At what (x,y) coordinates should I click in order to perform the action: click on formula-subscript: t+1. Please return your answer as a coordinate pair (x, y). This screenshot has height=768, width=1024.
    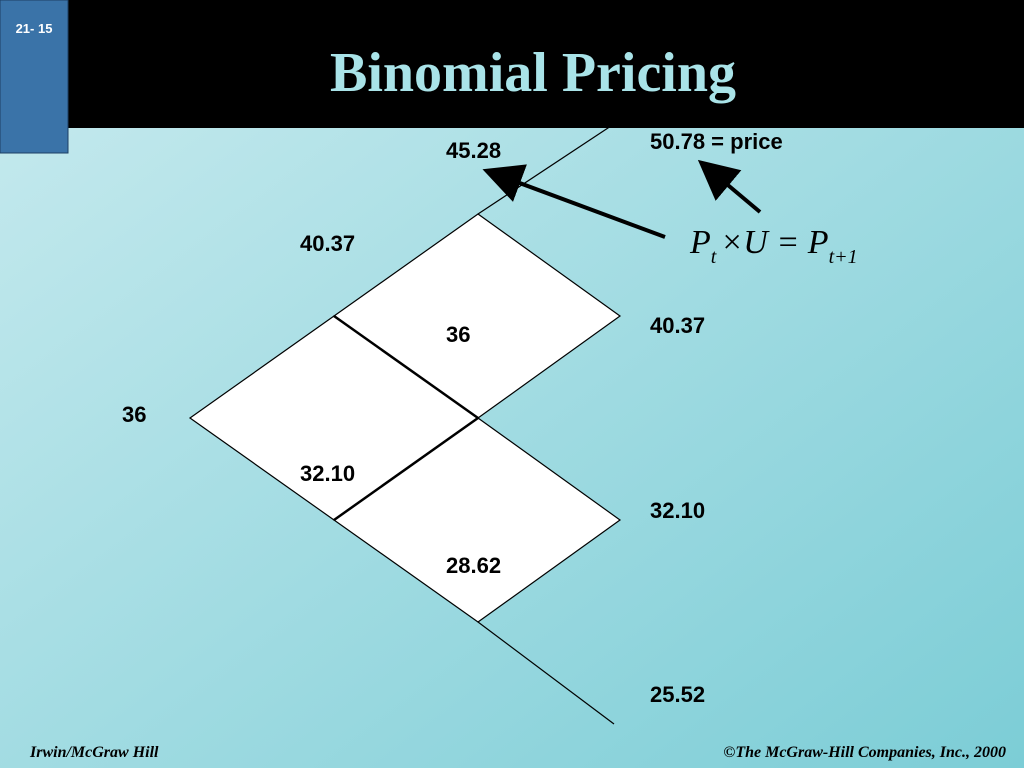
    Looking at the image, I should click on (843, 257).